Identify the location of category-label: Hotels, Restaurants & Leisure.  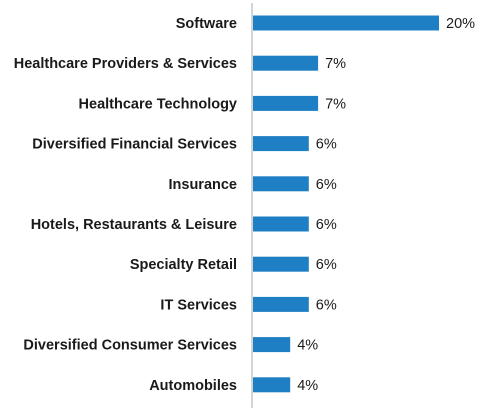
(134, 225).